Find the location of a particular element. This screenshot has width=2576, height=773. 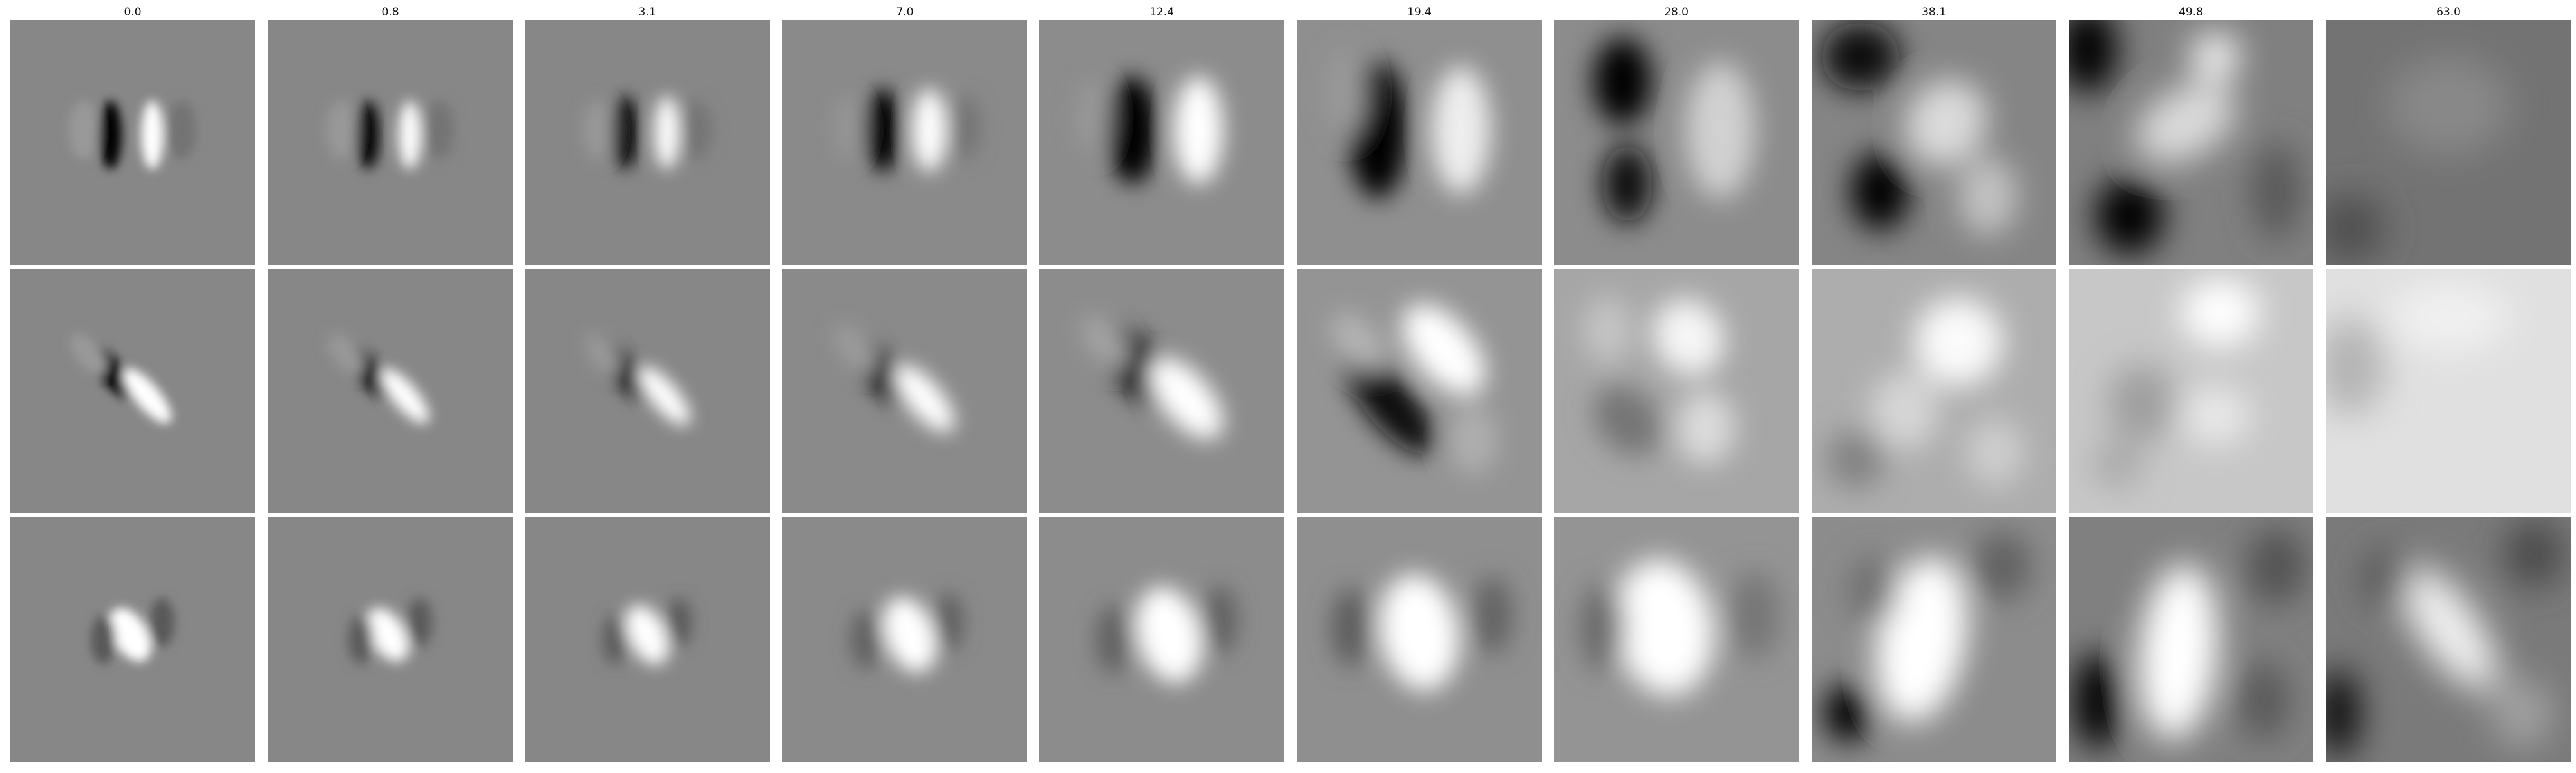

column-title: 38.1 is located at coordinates (1934, 12).